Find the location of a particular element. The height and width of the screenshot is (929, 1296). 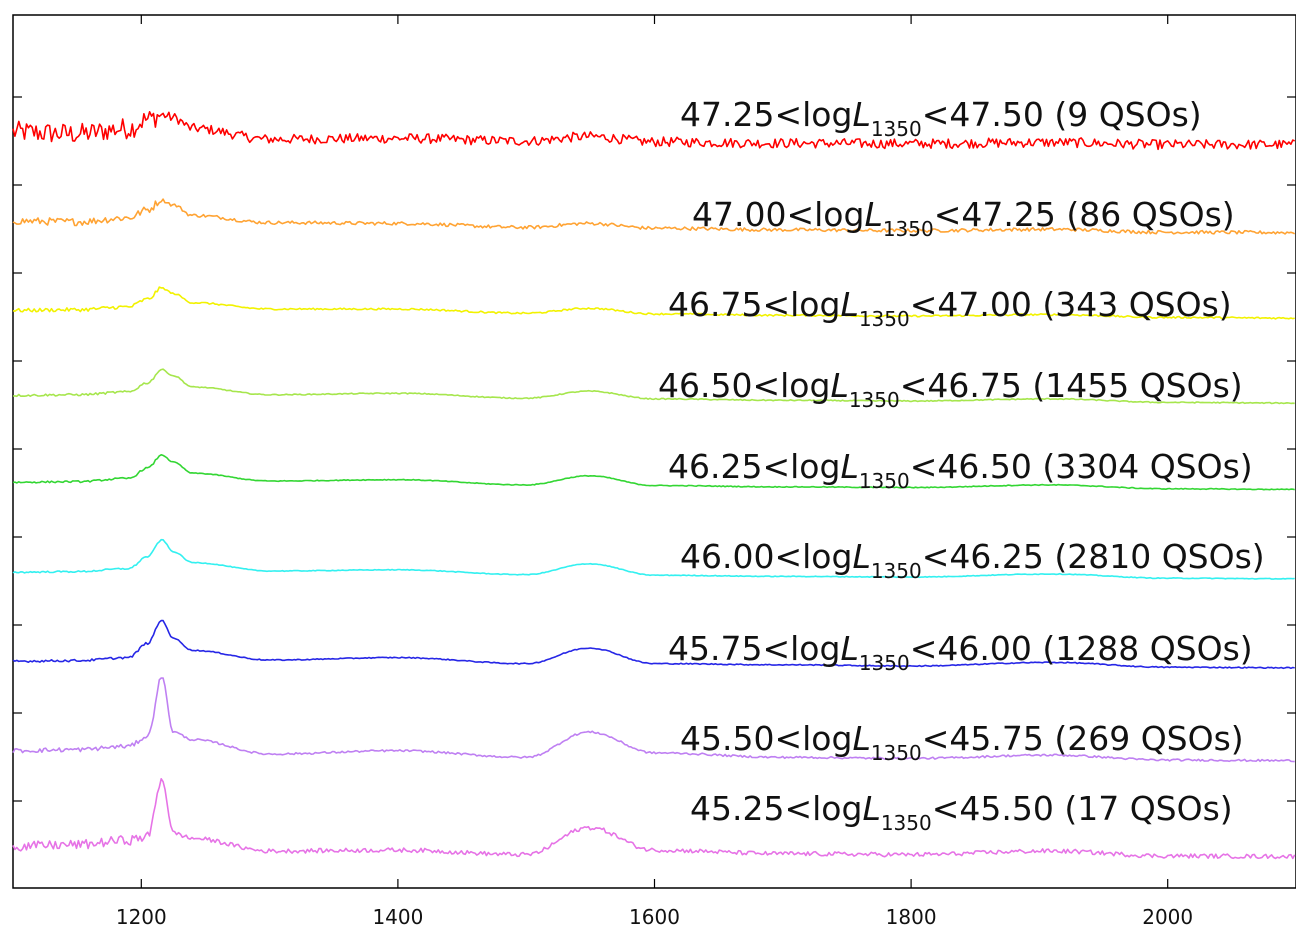

x-tick-label: 1400 is located at coordinates (397, 917).